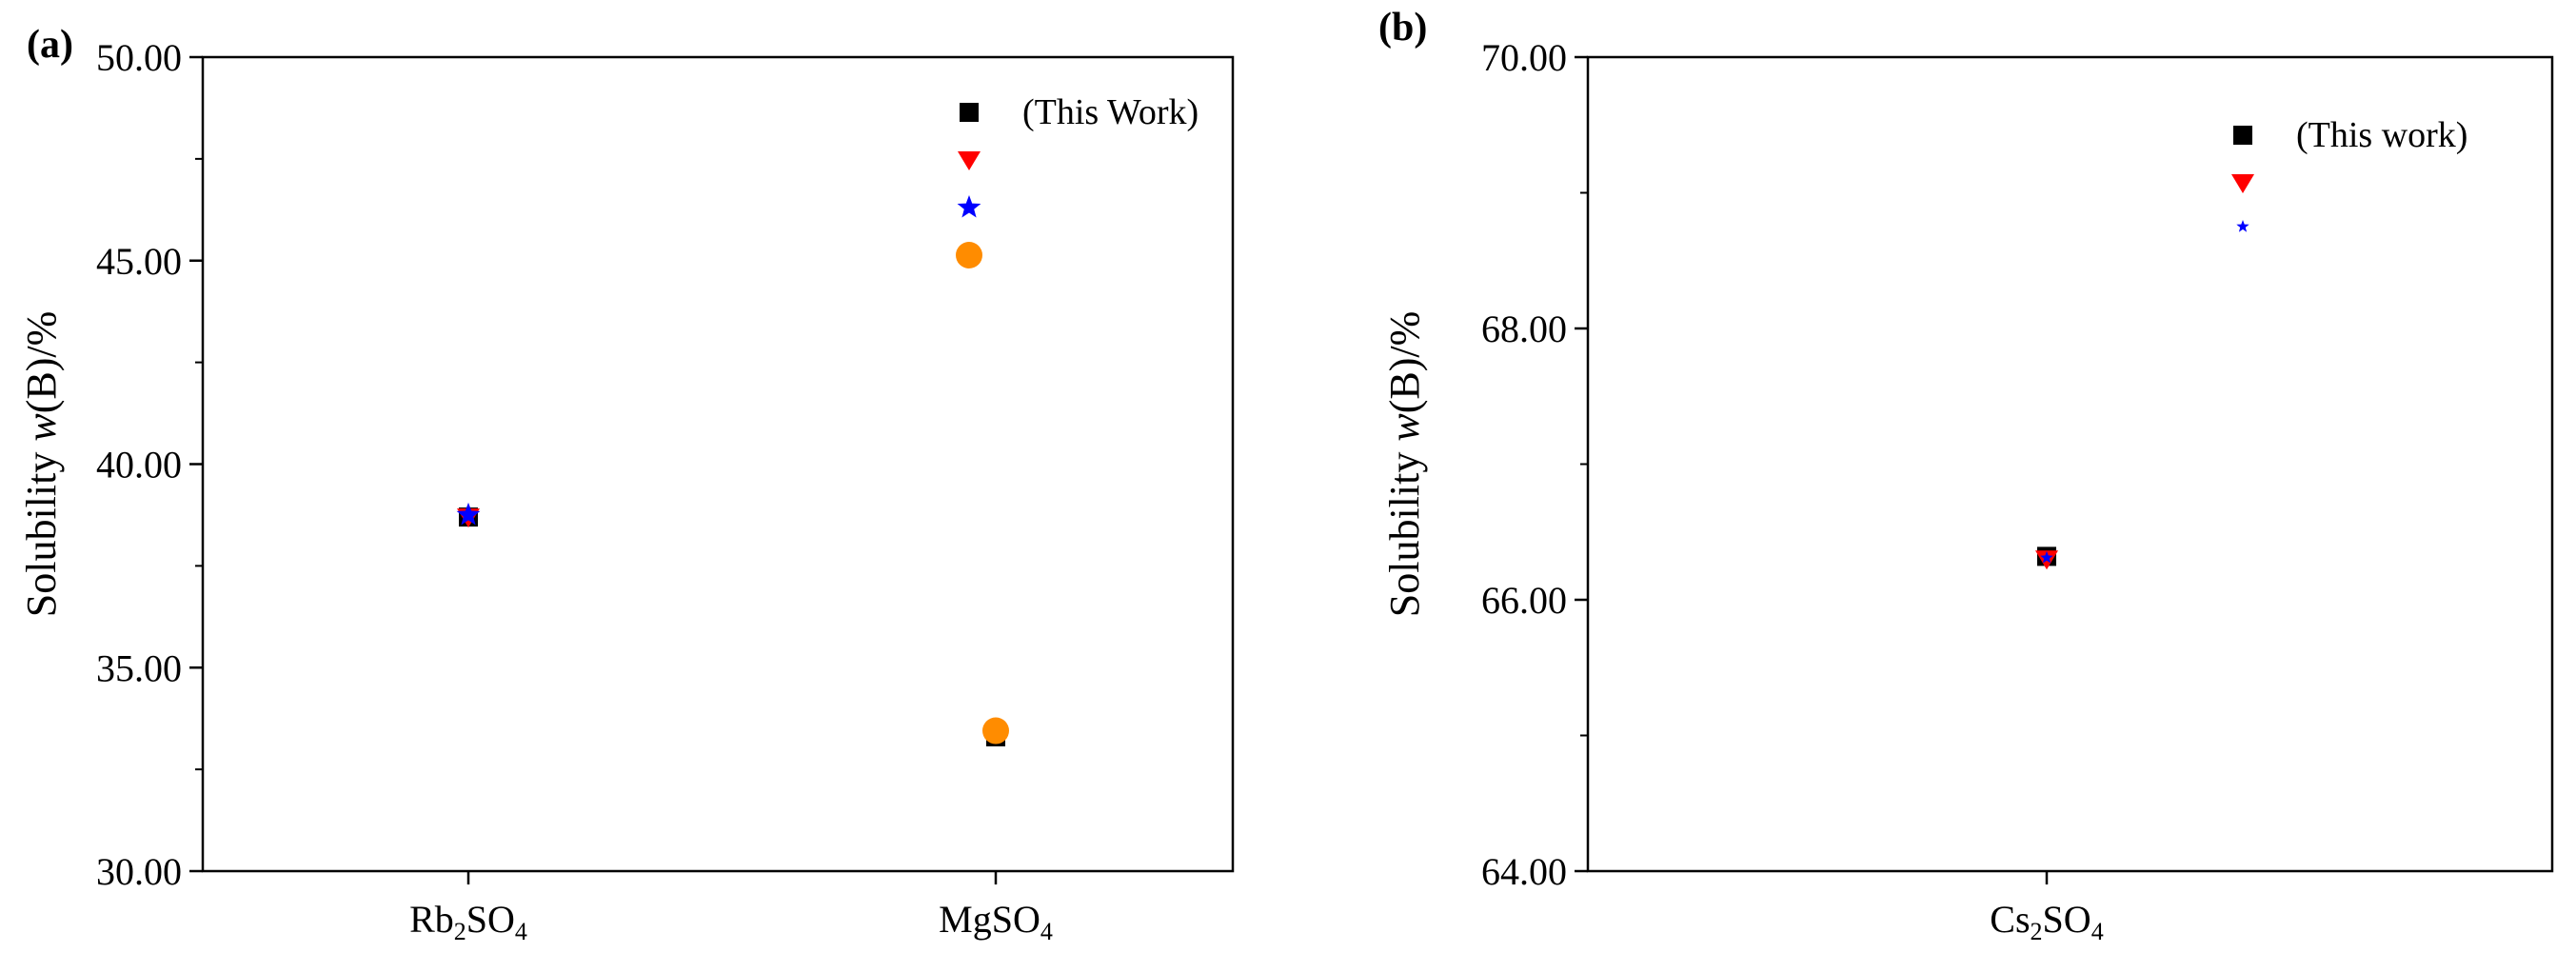 This screenshot has height=953, width=2576. I want to click on y-tick-label: 40.00, so click(139, 465).